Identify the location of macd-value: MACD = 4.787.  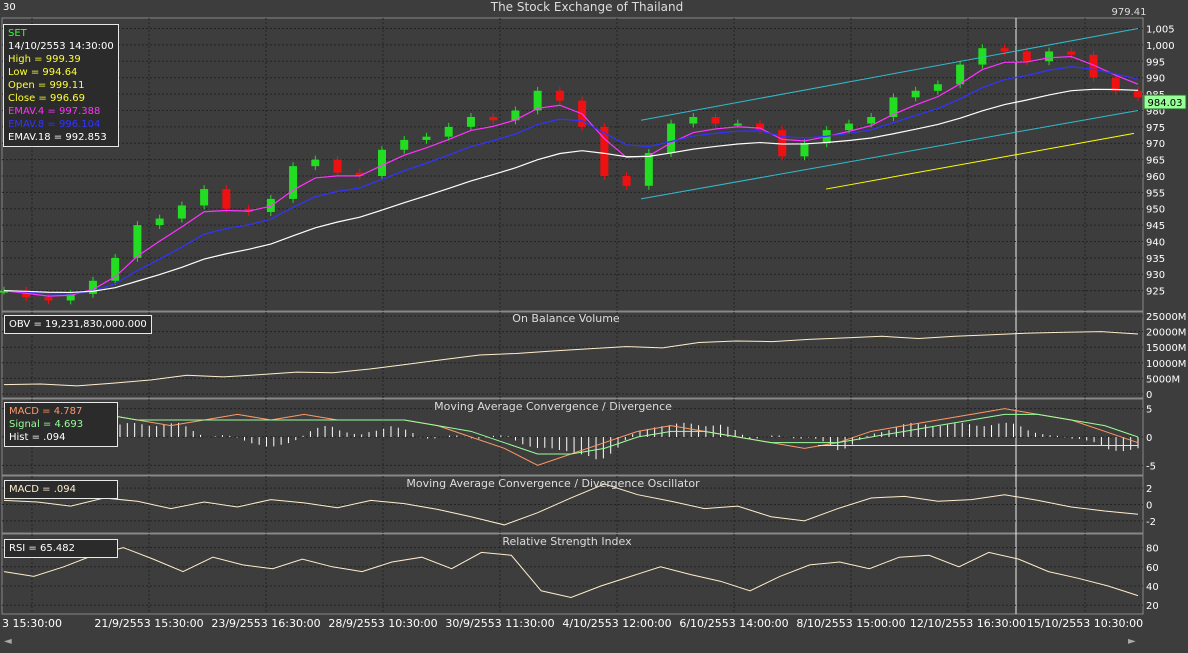
(46, 411).